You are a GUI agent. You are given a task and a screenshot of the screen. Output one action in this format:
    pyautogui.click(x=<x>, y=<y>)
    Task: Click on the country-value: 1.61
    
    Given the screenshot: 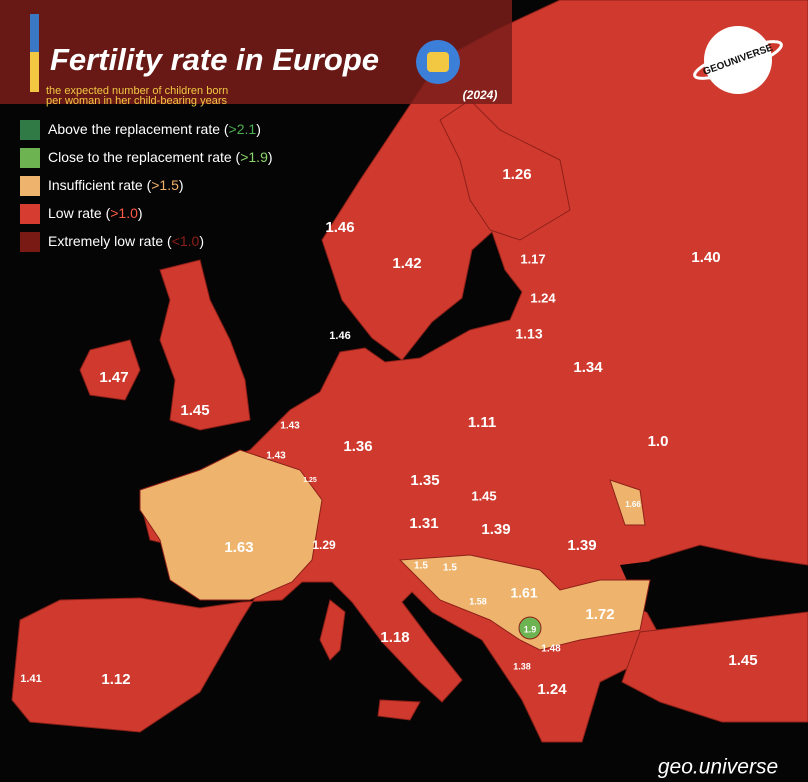 What is the action you would take?
    pyautogui.click(x=523, y=593)
    